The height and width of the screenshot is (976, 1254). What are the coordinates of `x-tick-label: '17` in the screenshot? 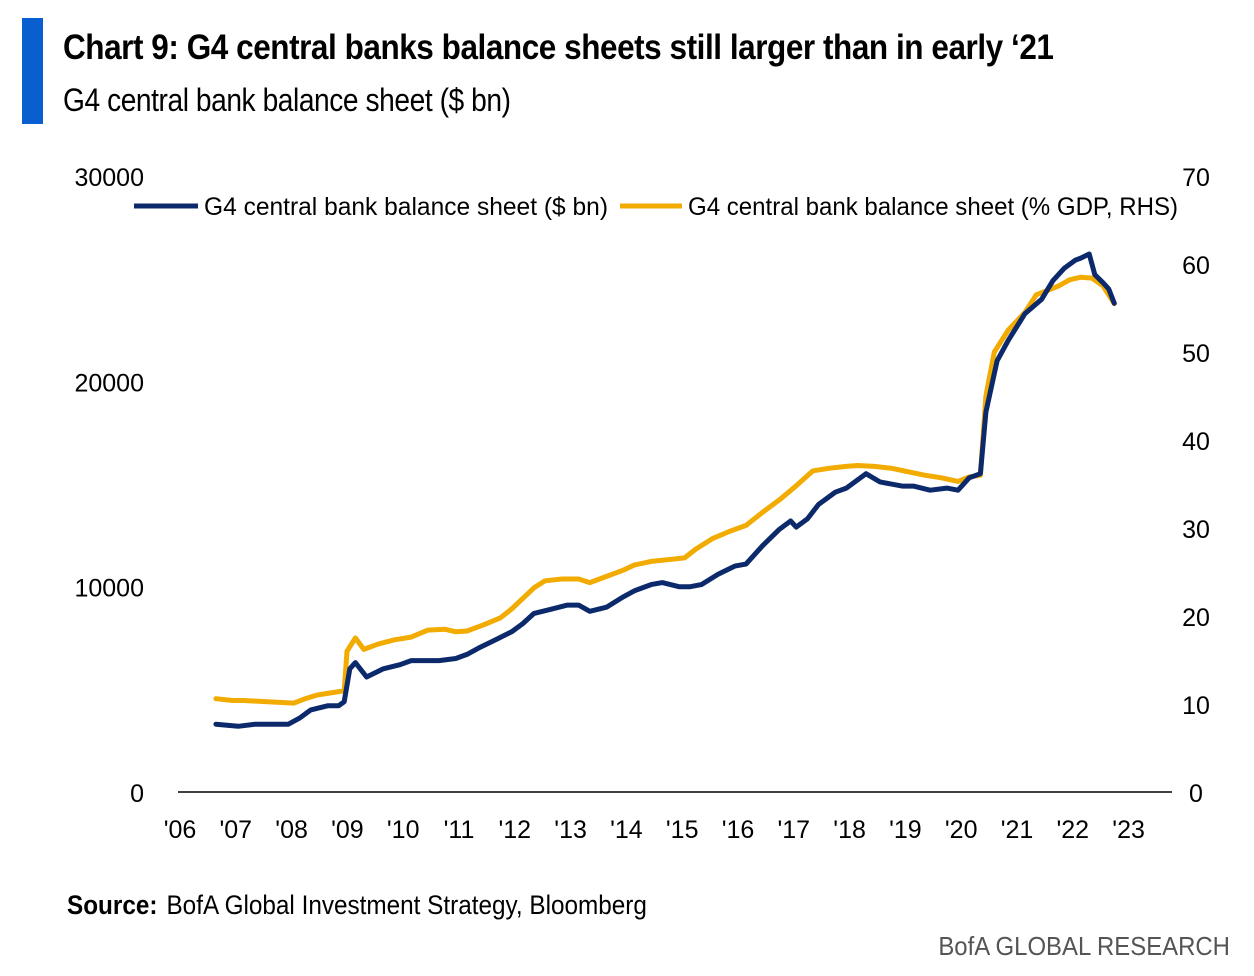 It's located at (794, 830).